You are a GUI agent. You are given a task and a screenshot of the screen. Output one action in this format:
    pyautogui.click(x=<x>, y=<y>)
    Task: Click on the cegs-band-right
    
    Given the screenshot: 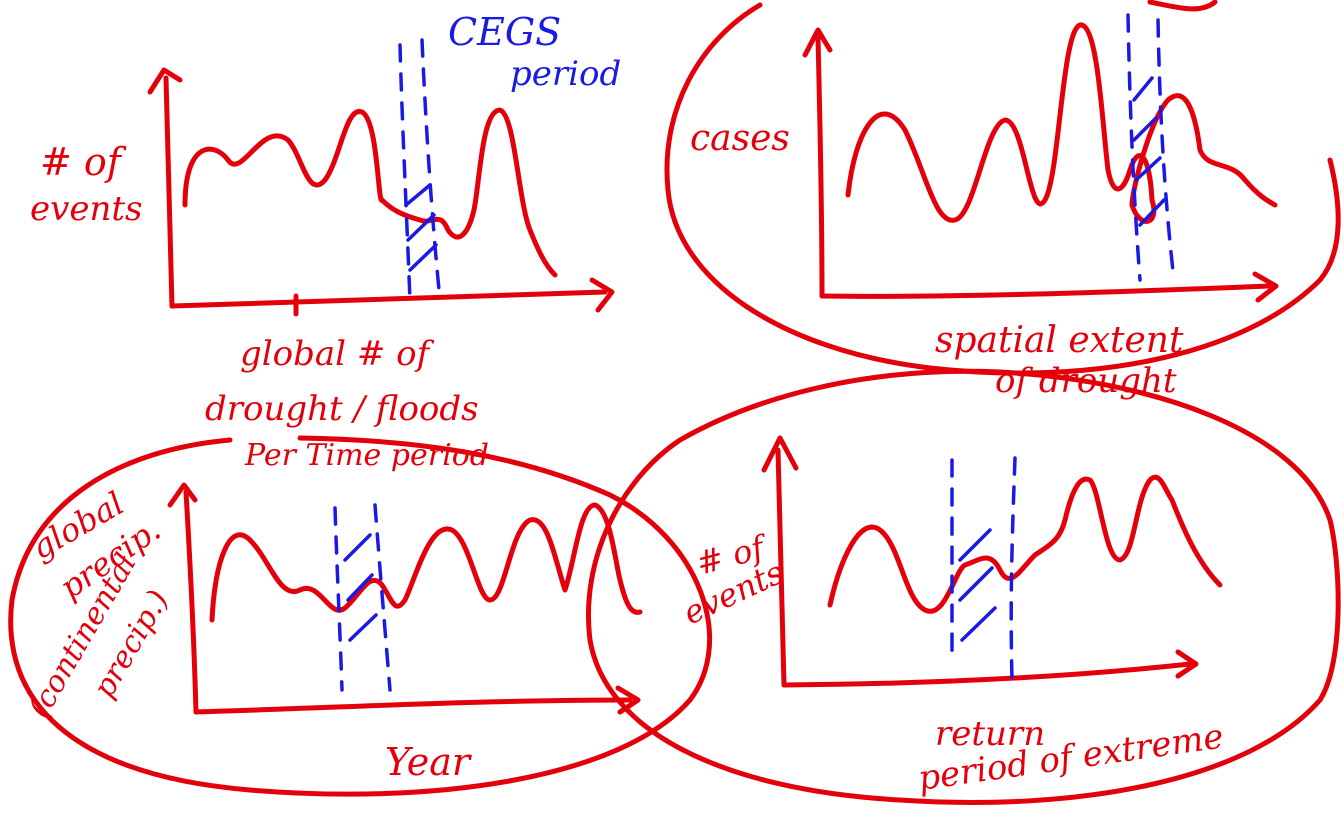 What is the action you would take?
    pyautogui.click(x=431, y=170)
    